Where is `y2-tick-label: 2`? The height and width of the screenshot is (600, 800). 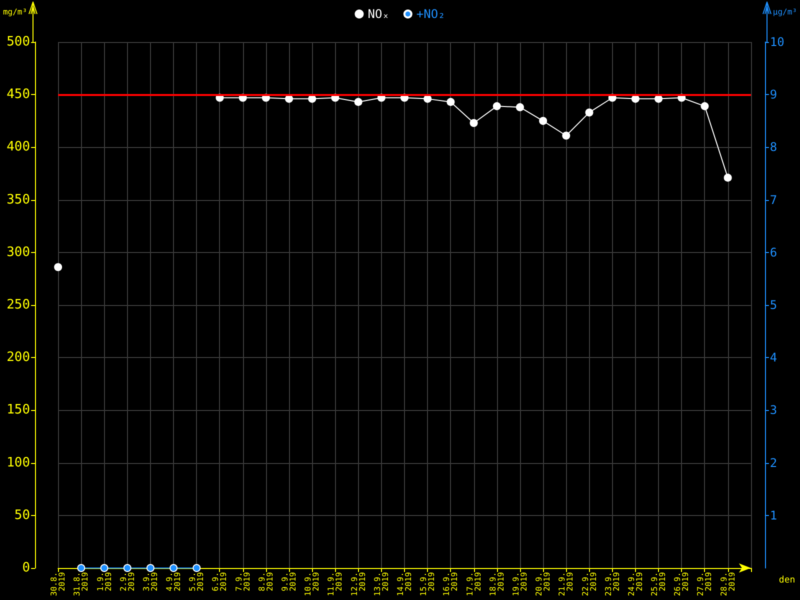
y2-tick-label: 2 is located at coordinates (774, 463).